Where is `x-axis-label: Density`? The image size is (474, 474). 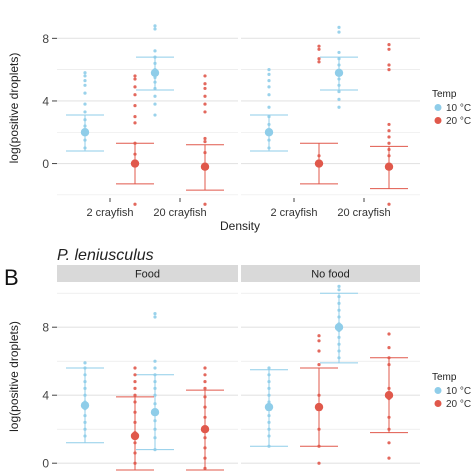
x-axis-label: Density is located at coordinates (240, 226).